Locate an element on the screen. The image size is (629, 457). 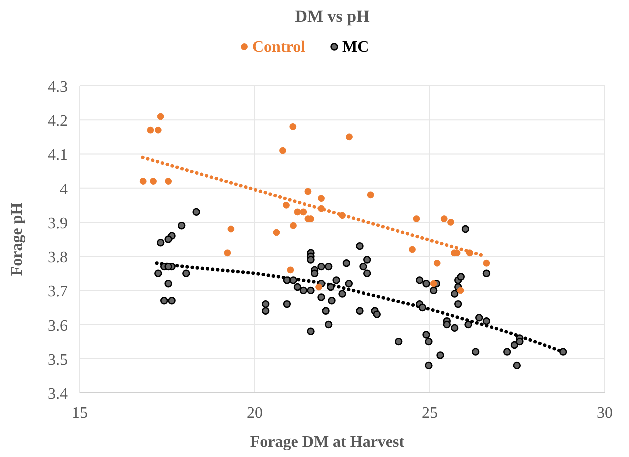
y-axis-title: Forage pH is located at coordinates (17, 239).